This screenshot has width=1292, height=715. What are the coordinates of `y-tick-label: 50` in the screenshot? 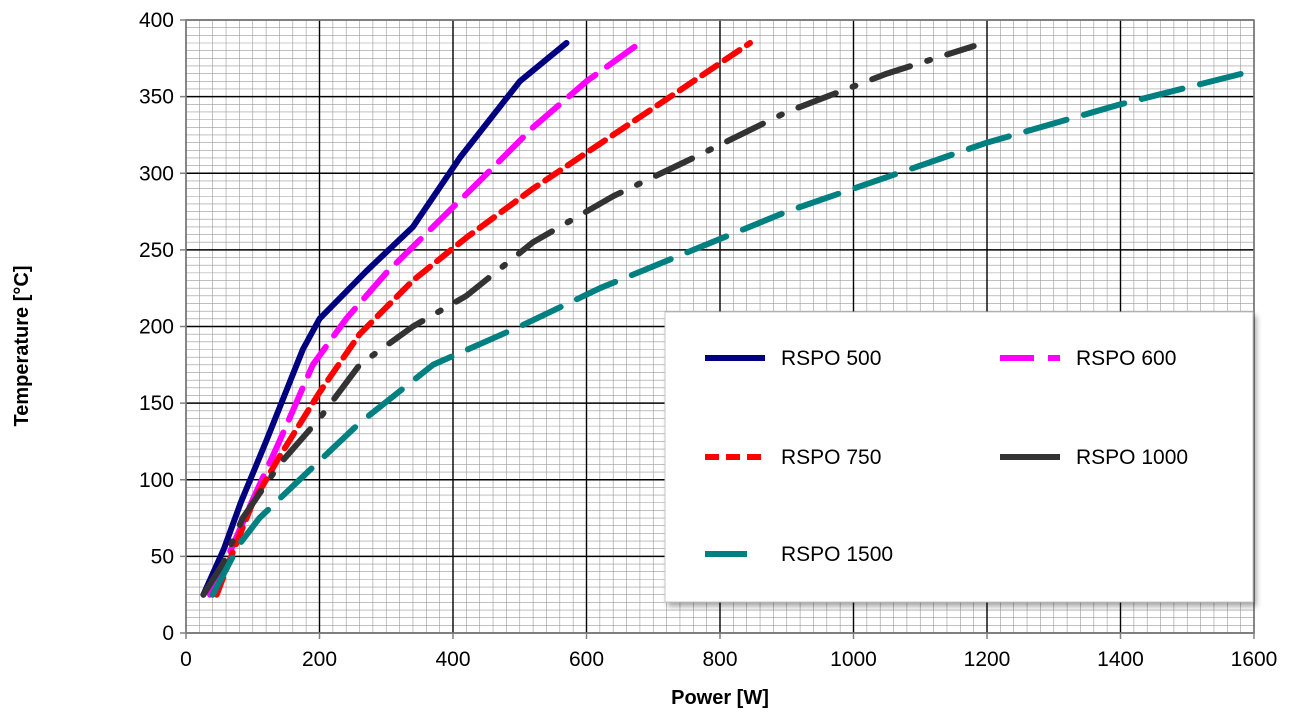 It's located at (162, 556).